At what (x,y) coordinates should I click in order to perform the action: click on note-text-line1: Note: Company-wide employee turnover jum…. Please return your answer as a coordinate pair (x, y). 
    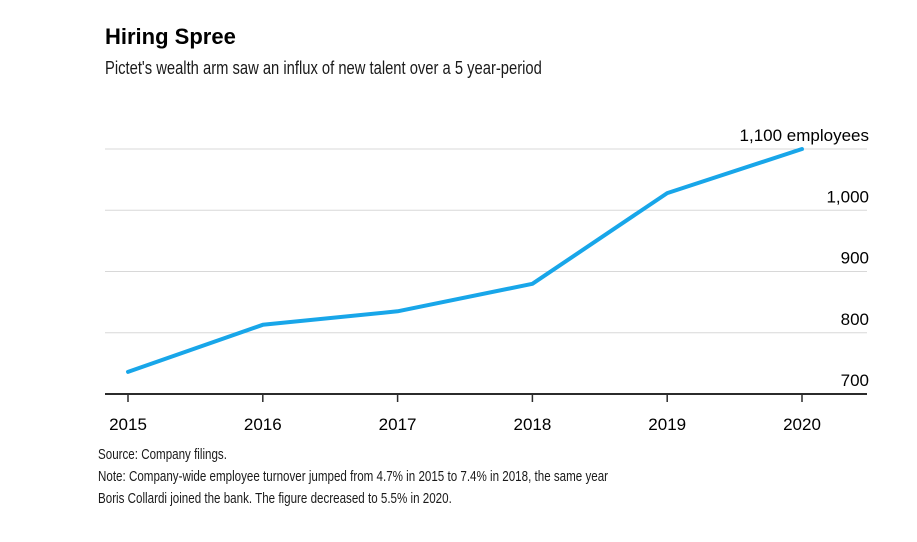
    Looking at the image, I should click on (353, 477).